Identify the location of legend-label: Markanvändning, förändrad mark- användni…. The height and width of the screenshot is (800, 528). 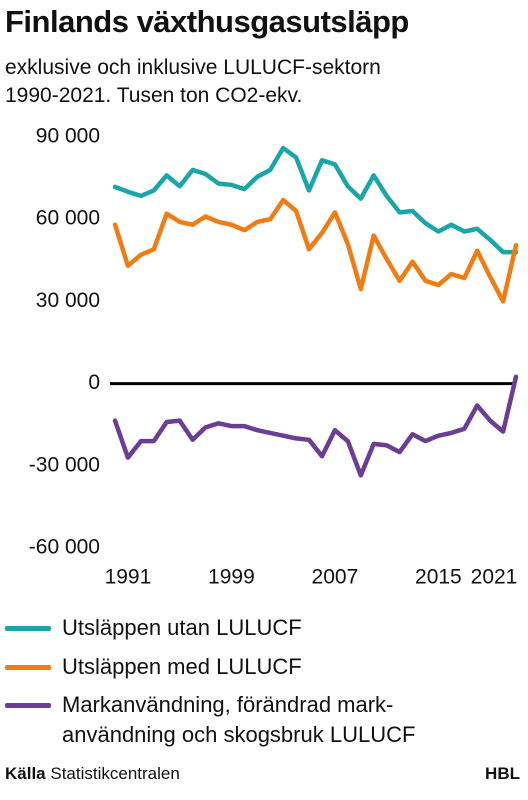
(239, 719).